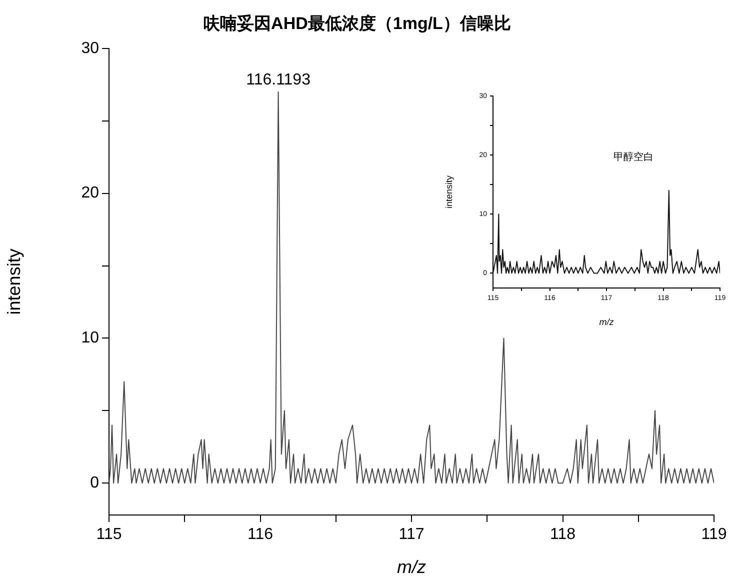  I want to click on x-tick-label: 117, so click(411, 535).